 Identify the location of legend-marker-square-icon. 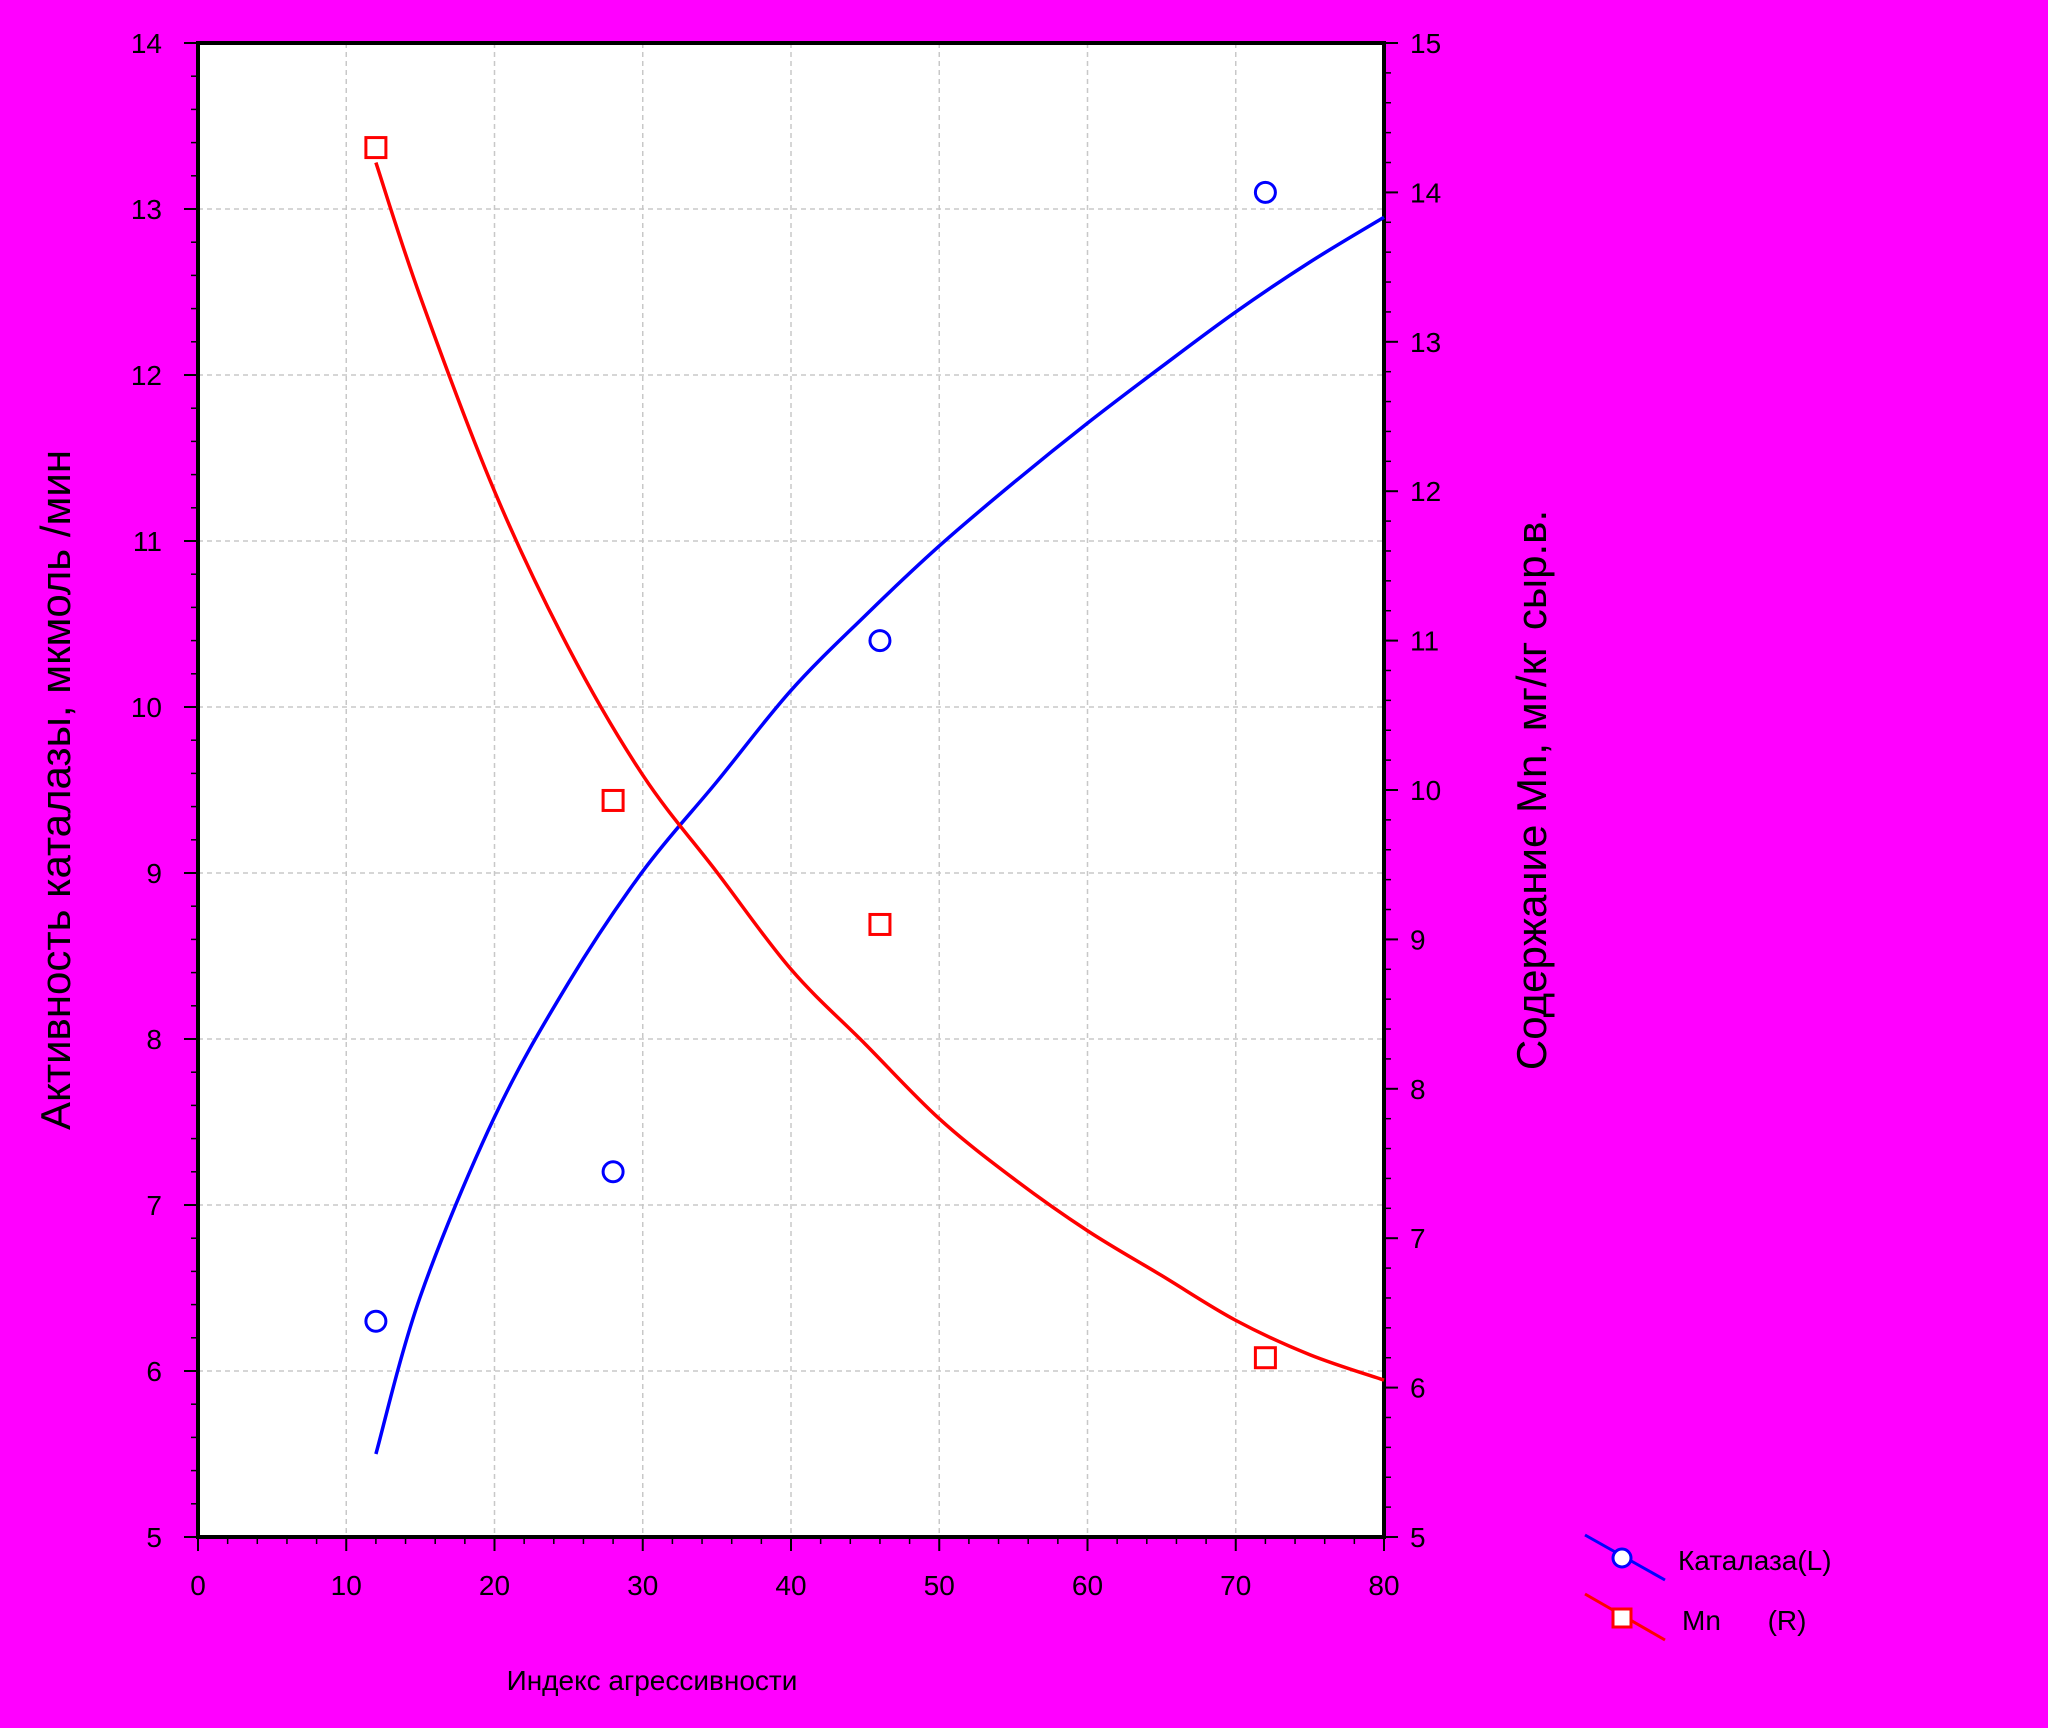
(1622, 1618).